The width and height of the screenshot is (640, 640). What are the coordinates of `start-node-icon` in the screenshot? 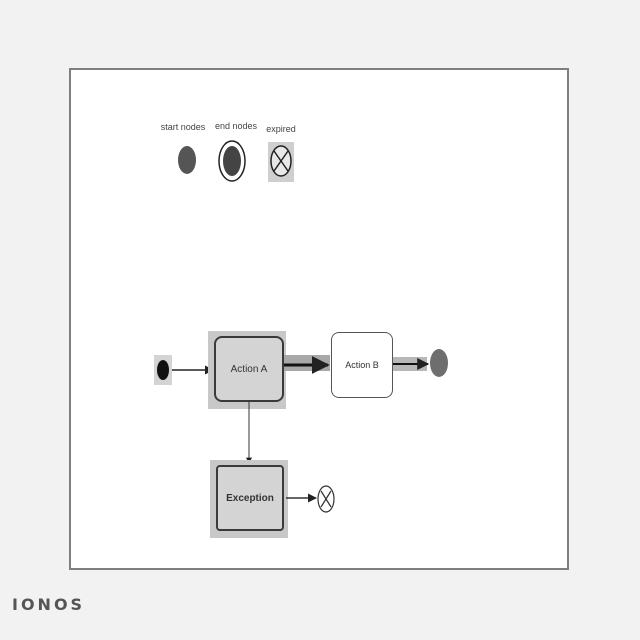 It's located at (163, 370).